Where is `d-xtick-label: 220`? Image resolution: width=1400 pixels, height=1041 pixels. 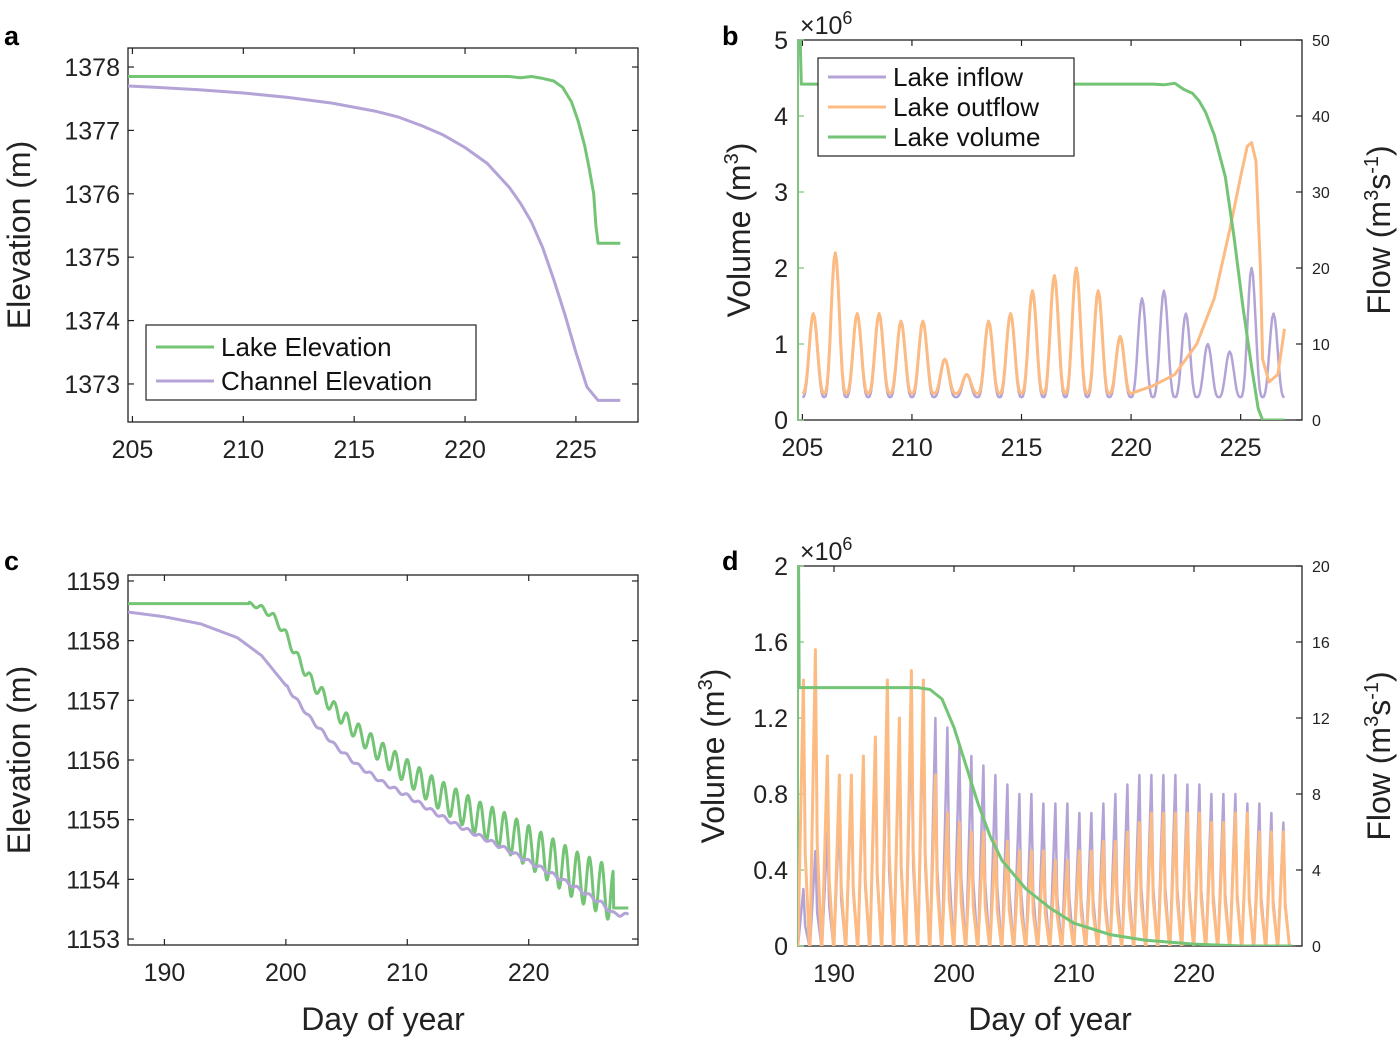
d-xtick-label: 220 is located at coordinates (1194, 974).